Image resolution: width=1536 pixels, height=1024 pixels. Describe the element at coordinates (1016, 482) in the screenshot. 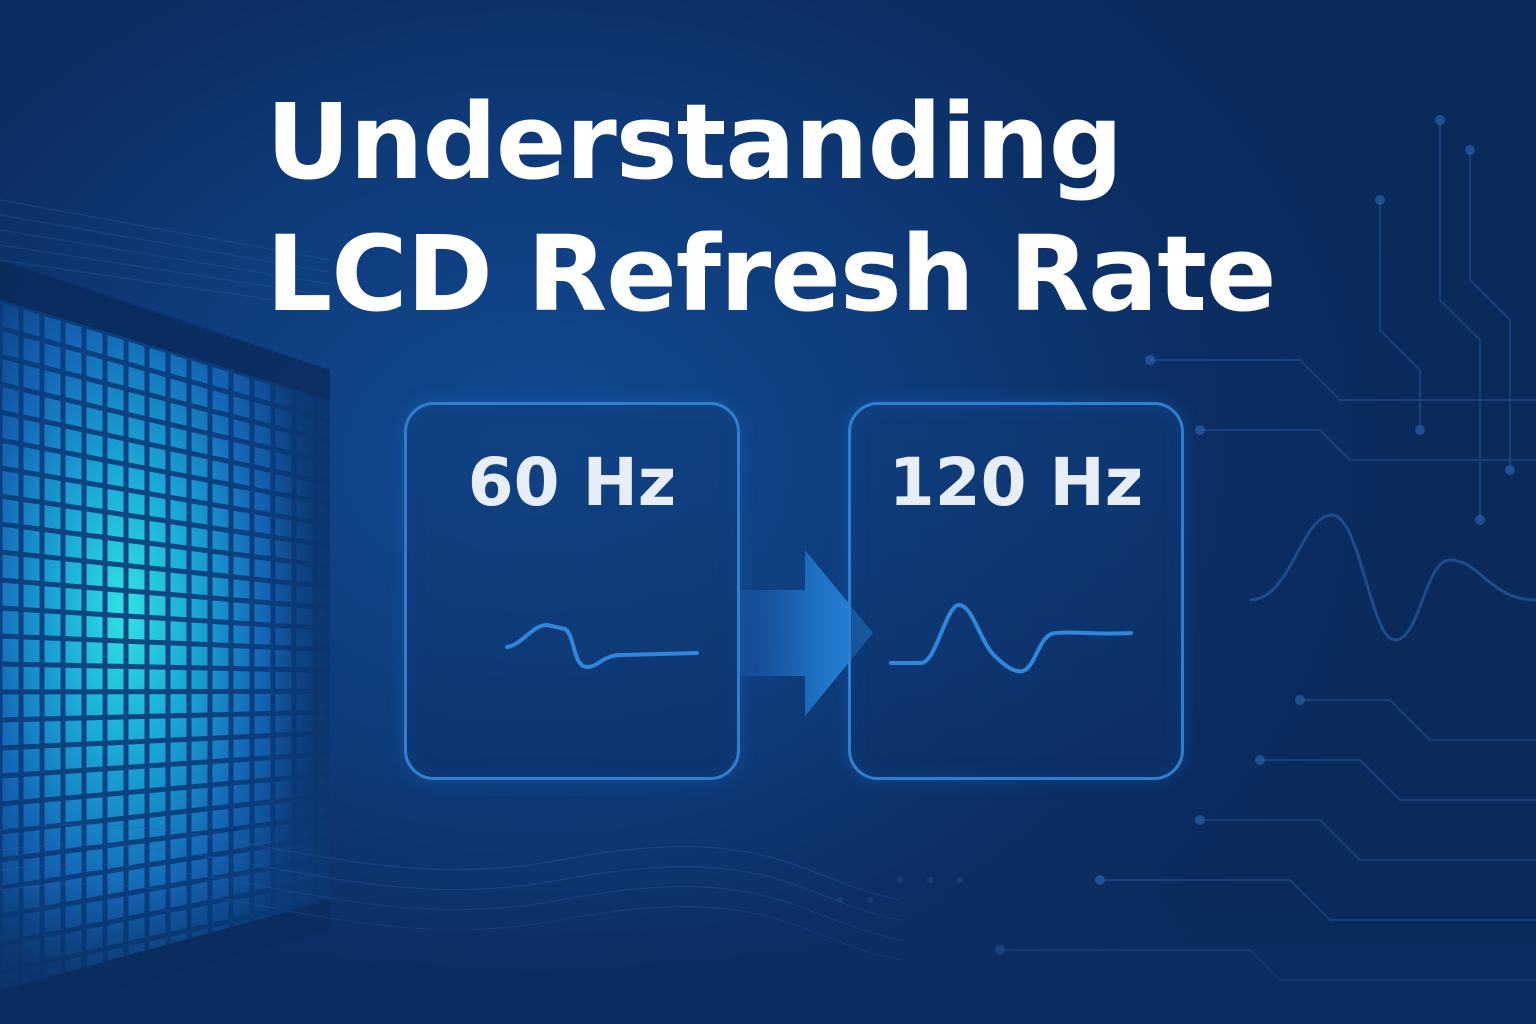

I see `panel-label-120hz: 120 Hz` at that location.